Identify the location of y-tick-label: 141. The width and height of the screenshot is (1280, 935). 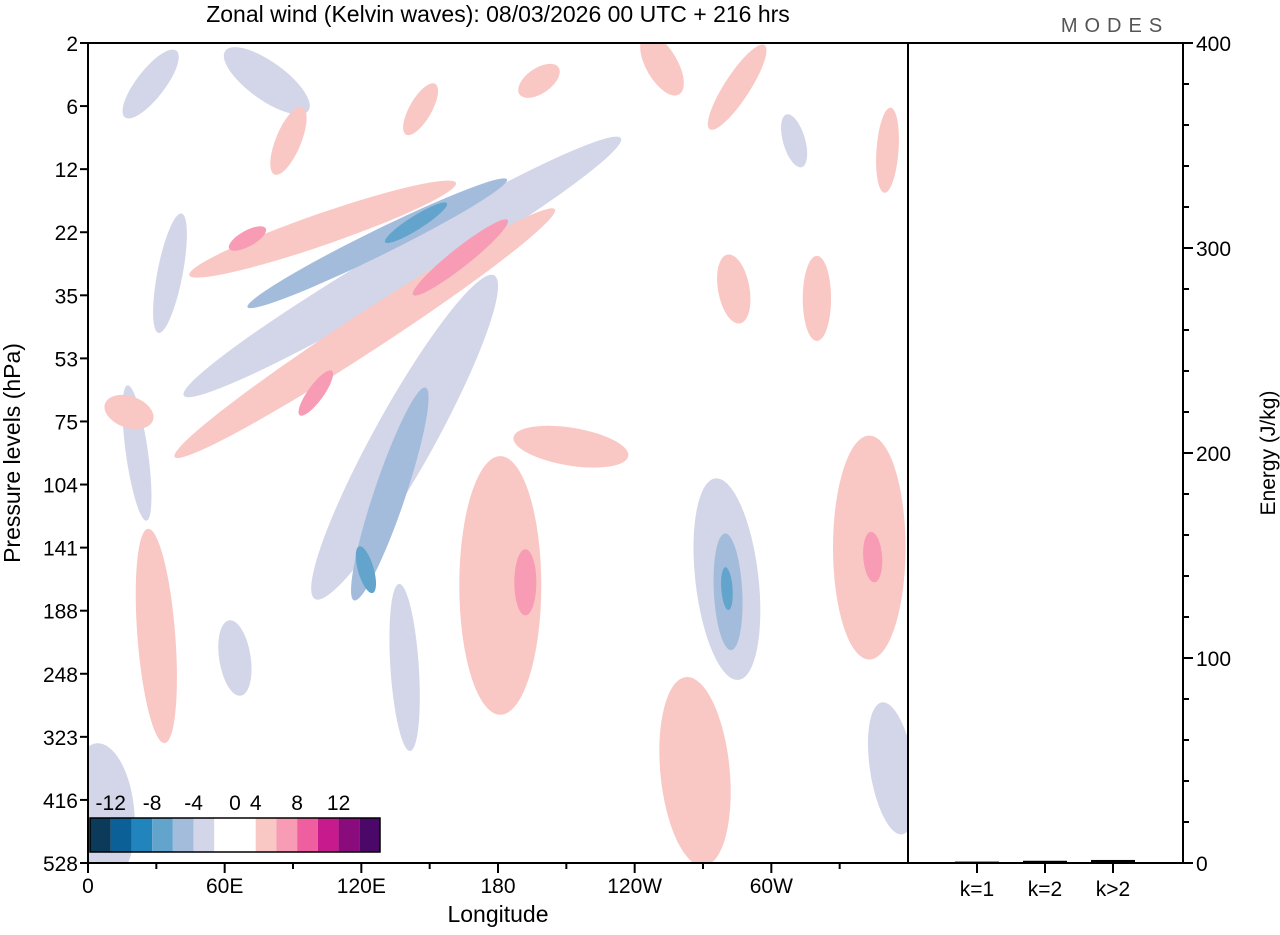
(60, 549).